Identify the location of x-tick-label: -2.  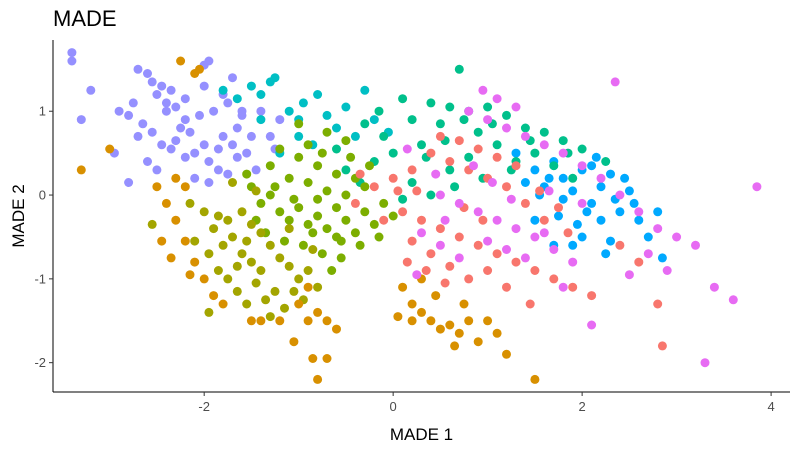
(204, 406).